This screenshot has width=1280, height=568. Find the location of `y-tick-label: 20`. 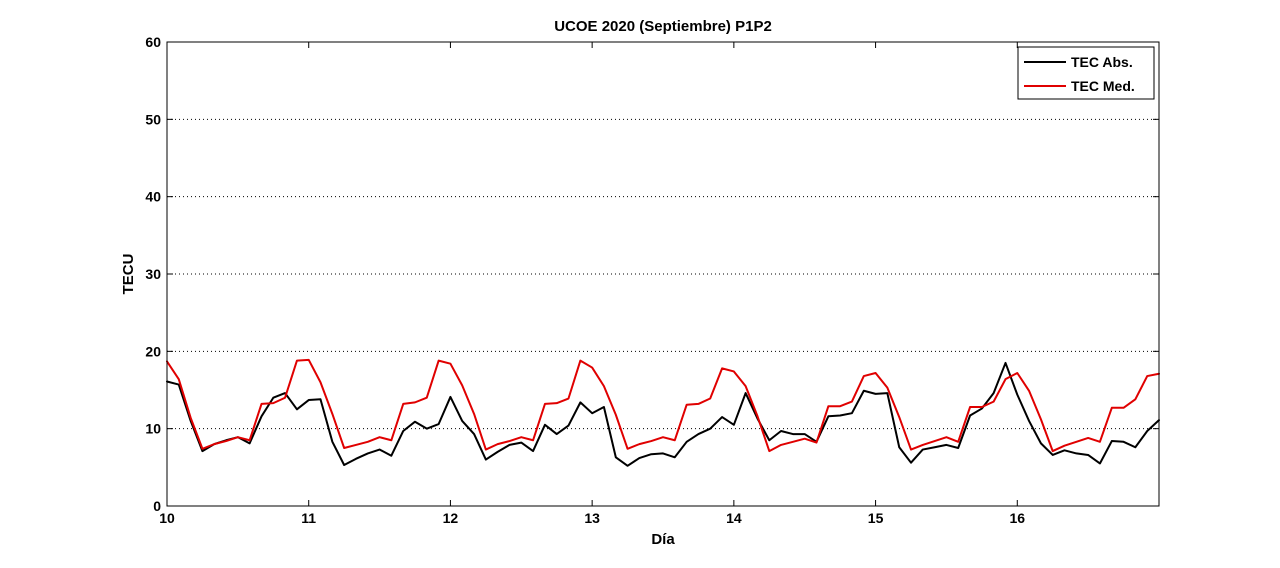

y-tick-label: 20 is located at coordinates (153, 351).